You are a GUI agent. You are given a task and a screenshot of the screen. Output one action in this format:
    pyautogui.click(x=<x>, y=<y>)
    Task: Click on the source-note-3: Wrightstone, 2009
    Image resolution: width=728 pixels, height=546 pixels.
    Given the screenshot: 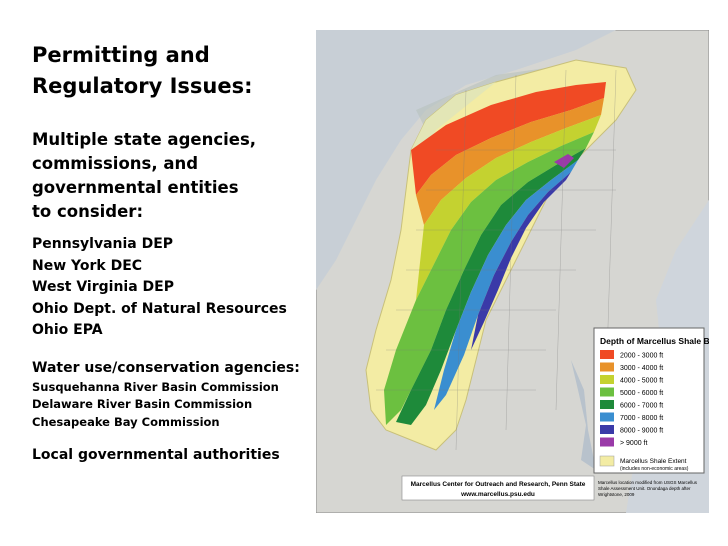 What is the action you would take?
    pyautogui.click(x=616, y=494)
    